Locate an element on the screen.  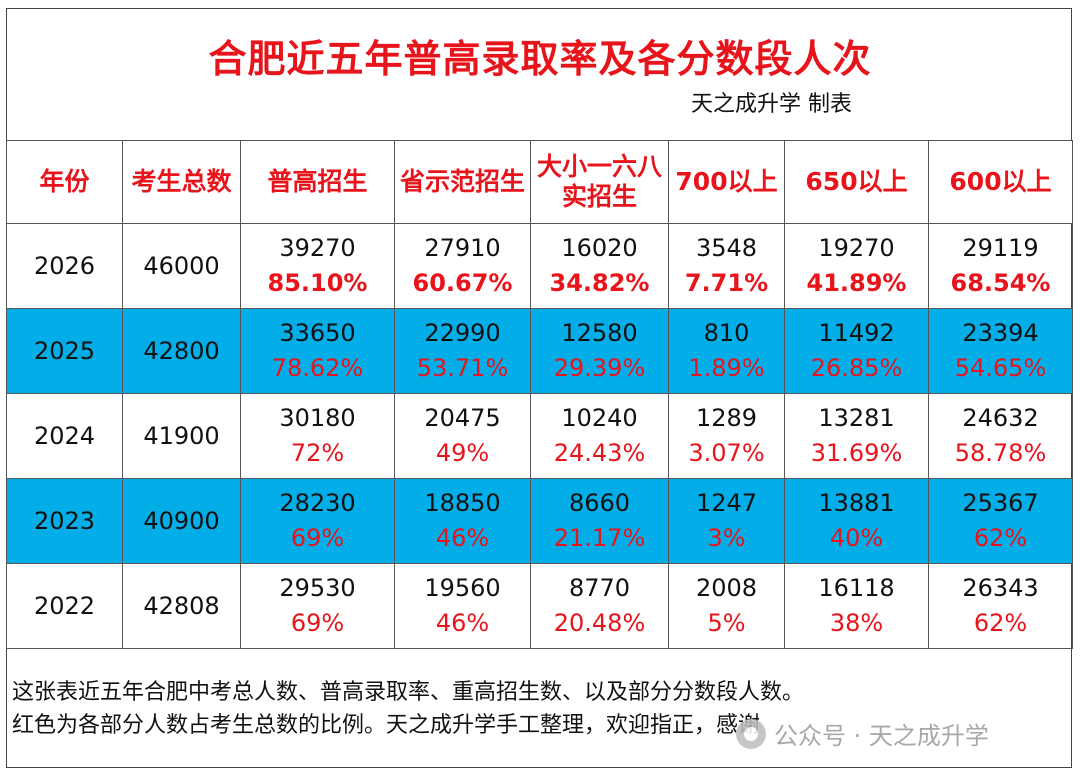
cell-count: 16118 is located at coordinates (856, 588).